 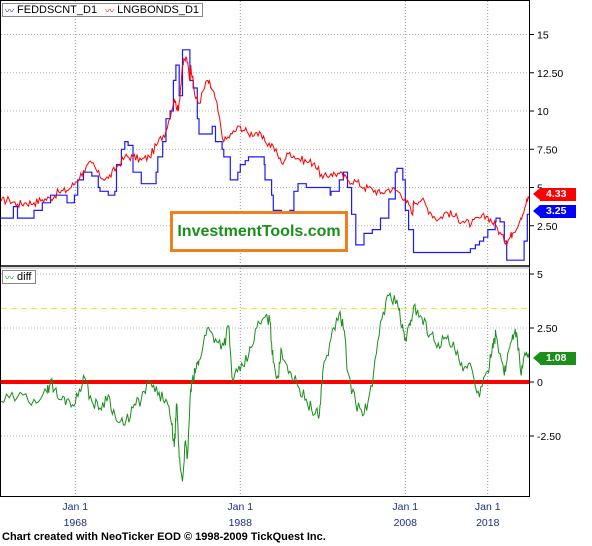 I want to click on y-tick-label: 7.50, so click(x=547, y=150).